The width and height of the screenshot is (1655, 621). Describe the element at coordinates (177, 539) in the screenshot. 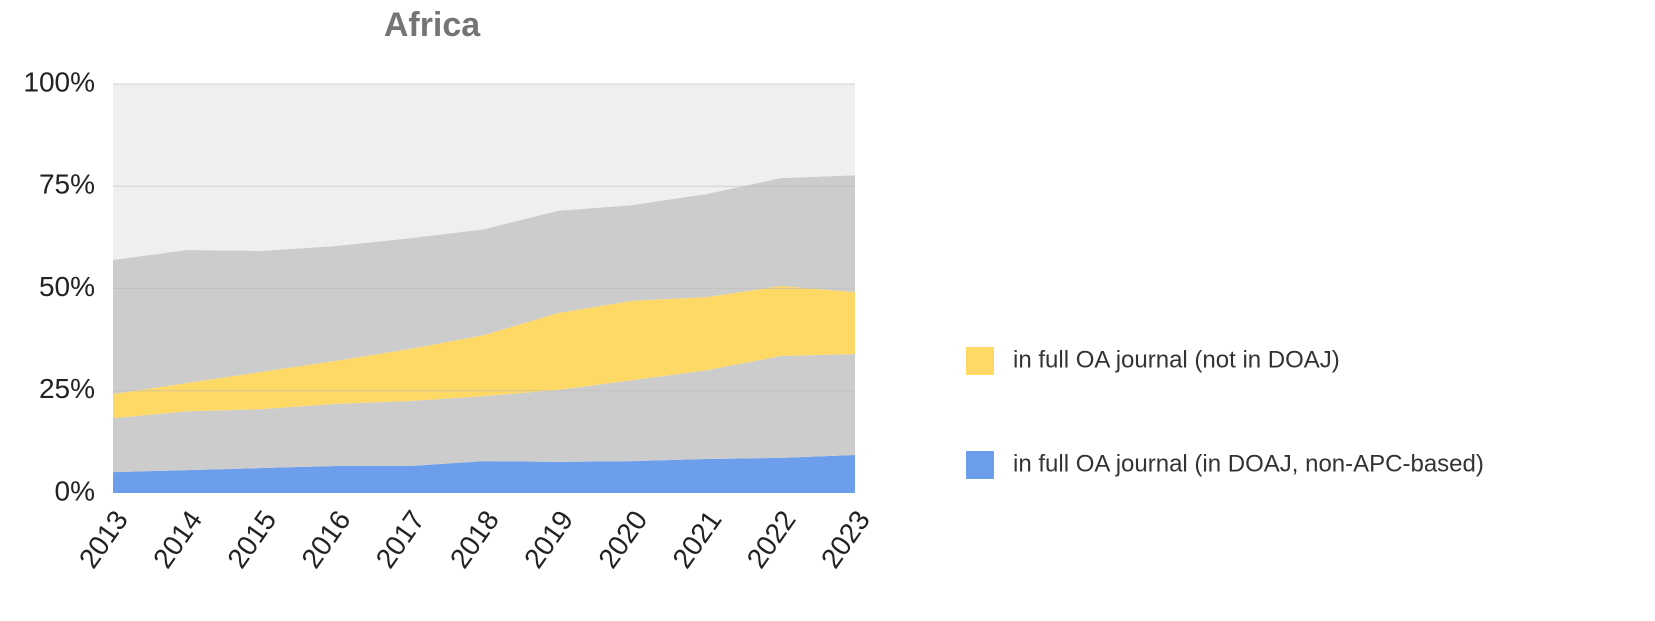

I see `x-tick-label: 2014` at that location.